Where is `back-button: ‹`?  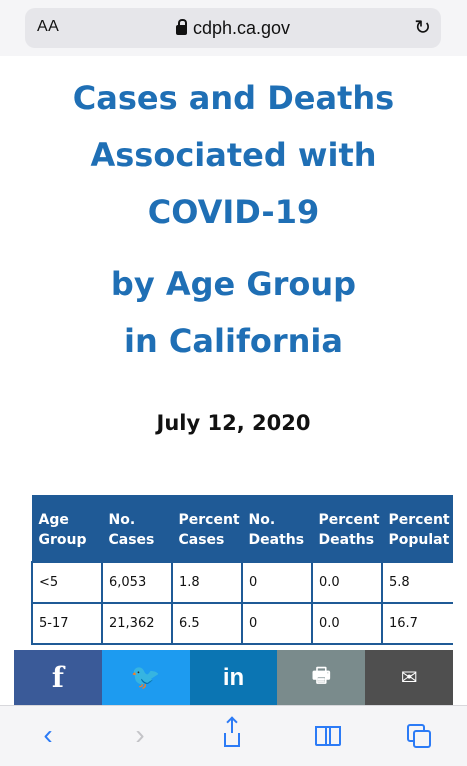
back-button: ‹ is located at coordinates (48, 735).